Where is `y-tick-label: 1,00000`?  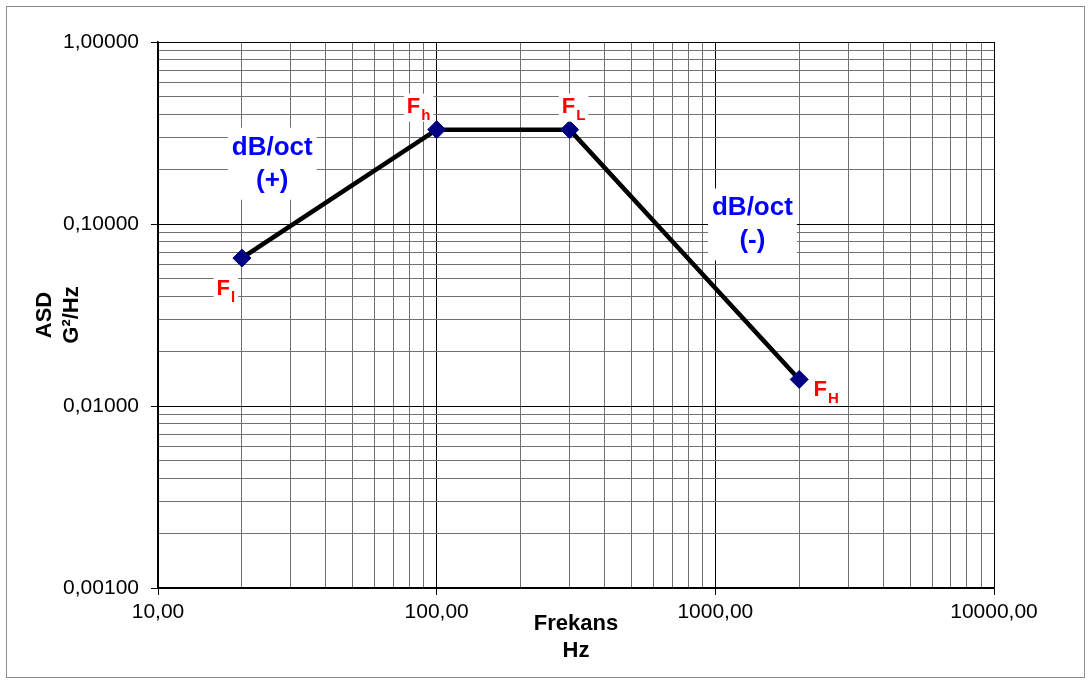 y-tick-label: 1,00000 is located at coordinates (101, 40).